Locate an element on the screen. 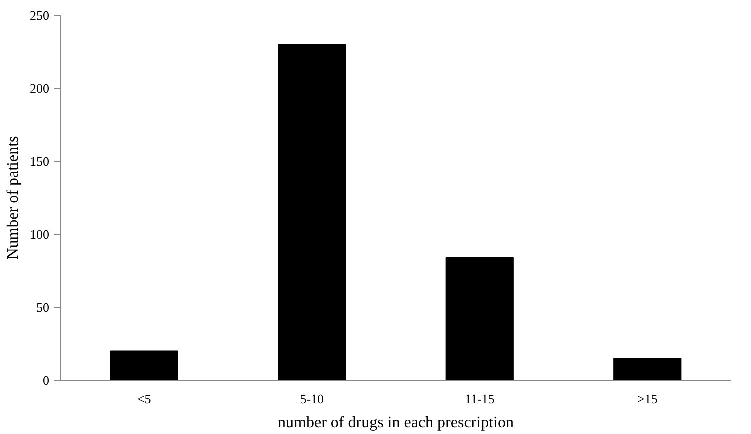 The width and height of the screenshot is (751, 434). y-tick-label: 0 is located at coordinates (46, 380).